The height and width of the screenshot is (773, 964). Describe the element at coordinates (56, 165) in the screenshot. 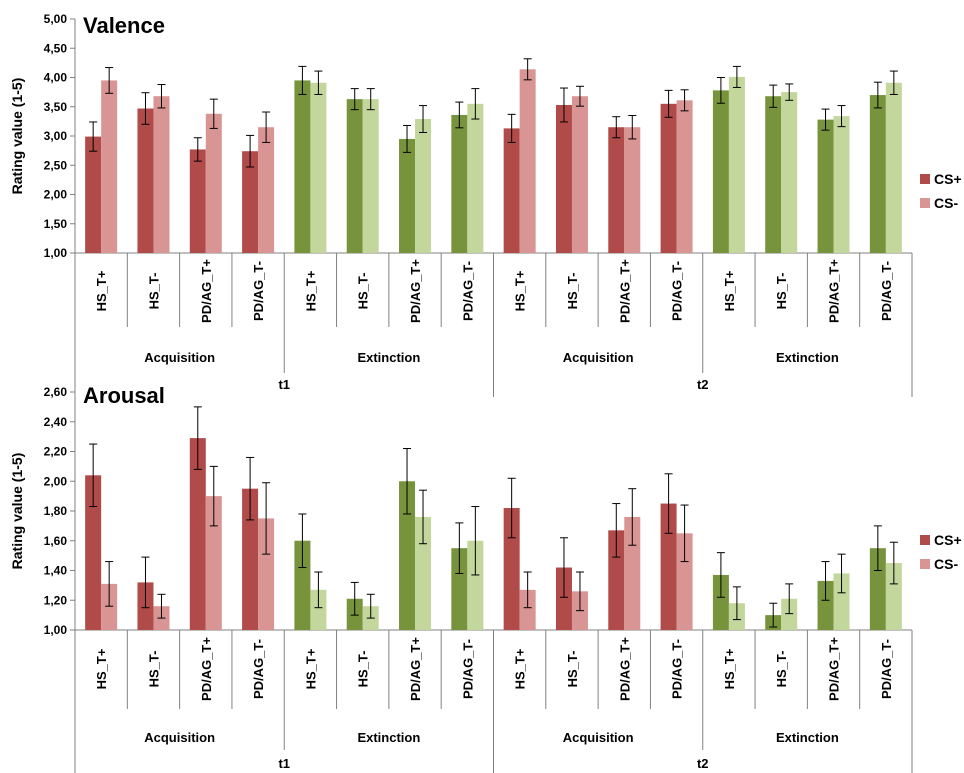

I see `y-tick-label: 2,50` at that location.